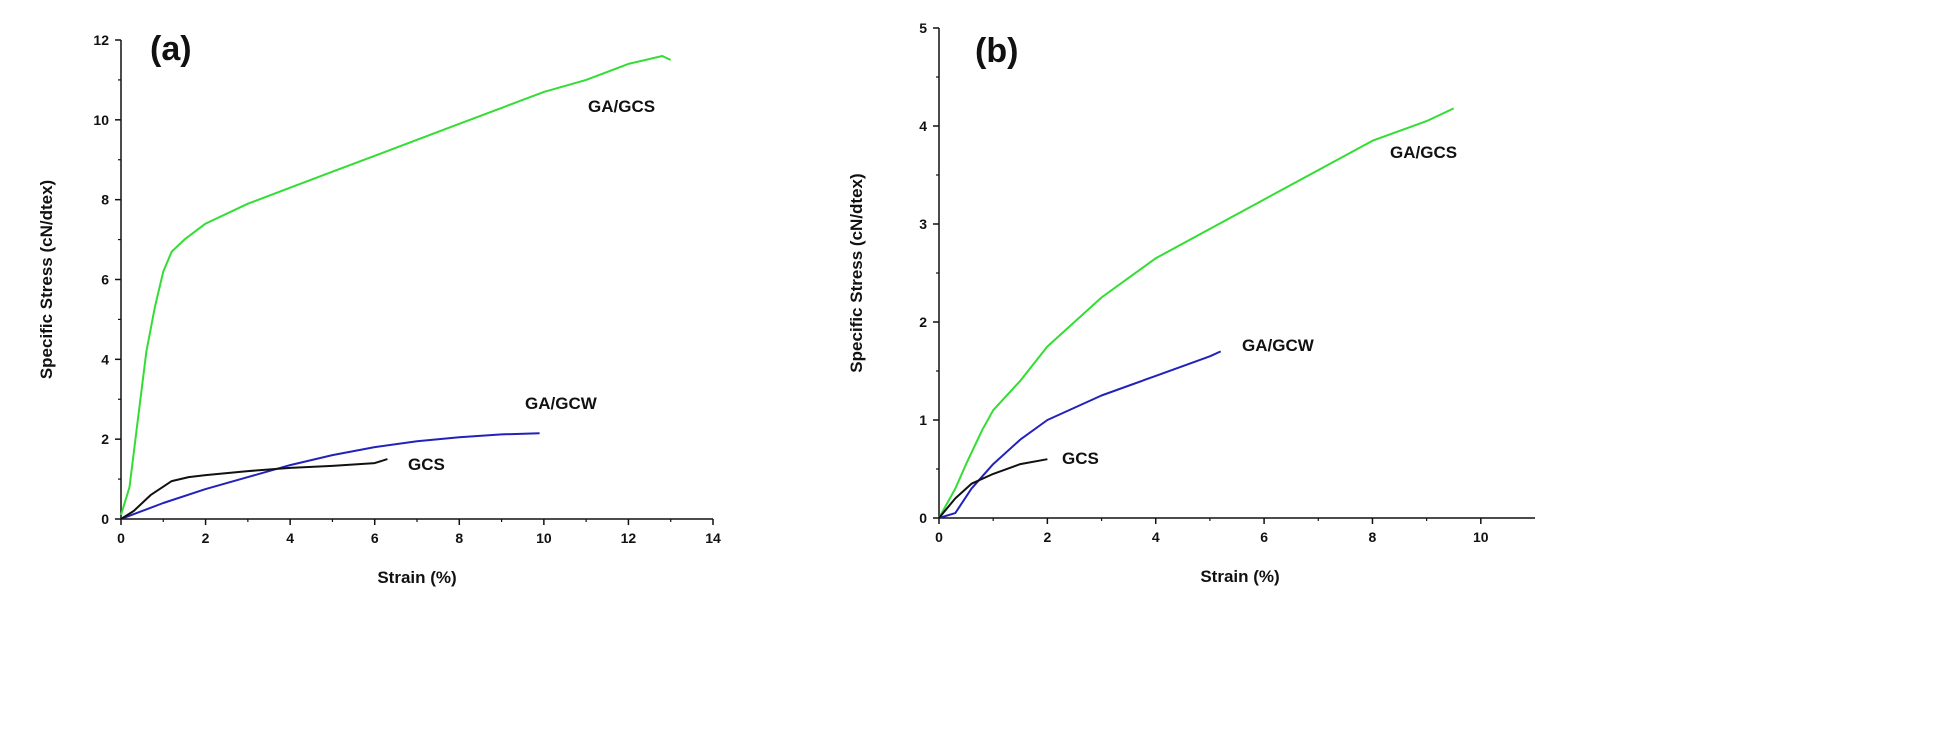 The height and width of the screenshot is (739, 1937). I want to click on panel-label: (b), so click(996, 51).